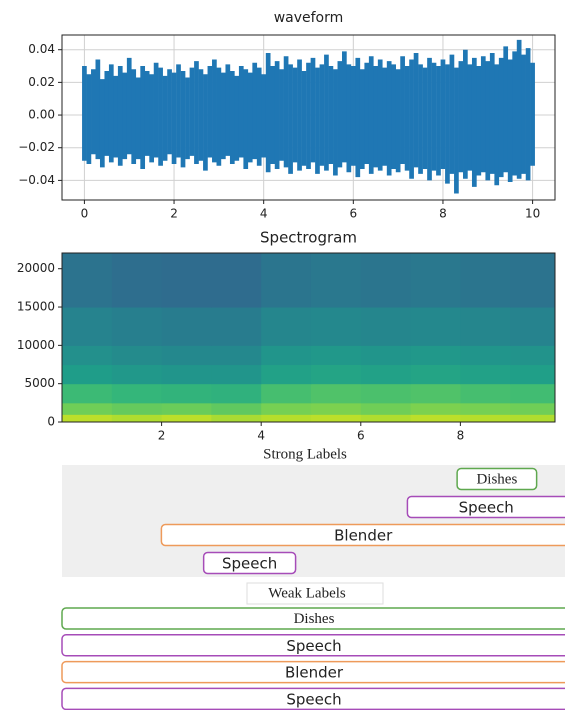  What do you see at coordinates (41, 115) in the screenshot?
I see `y-tick-label: 0.00` at bounding box center [41, 115].